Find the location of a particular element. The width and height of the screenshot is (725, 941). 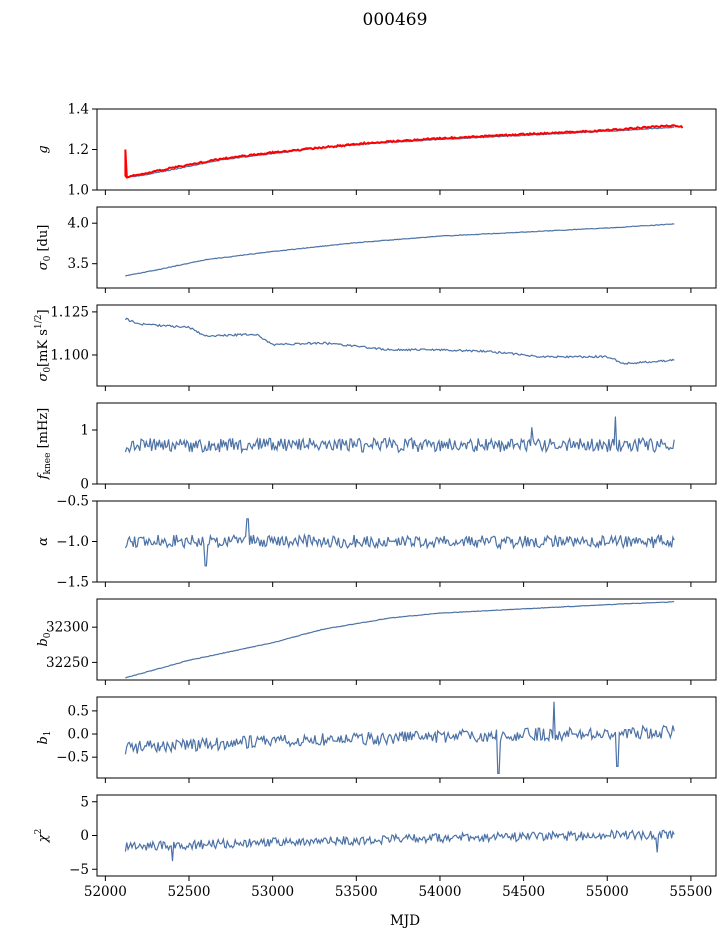

y-tick-label: 1 is located at coordinates (84, 431).